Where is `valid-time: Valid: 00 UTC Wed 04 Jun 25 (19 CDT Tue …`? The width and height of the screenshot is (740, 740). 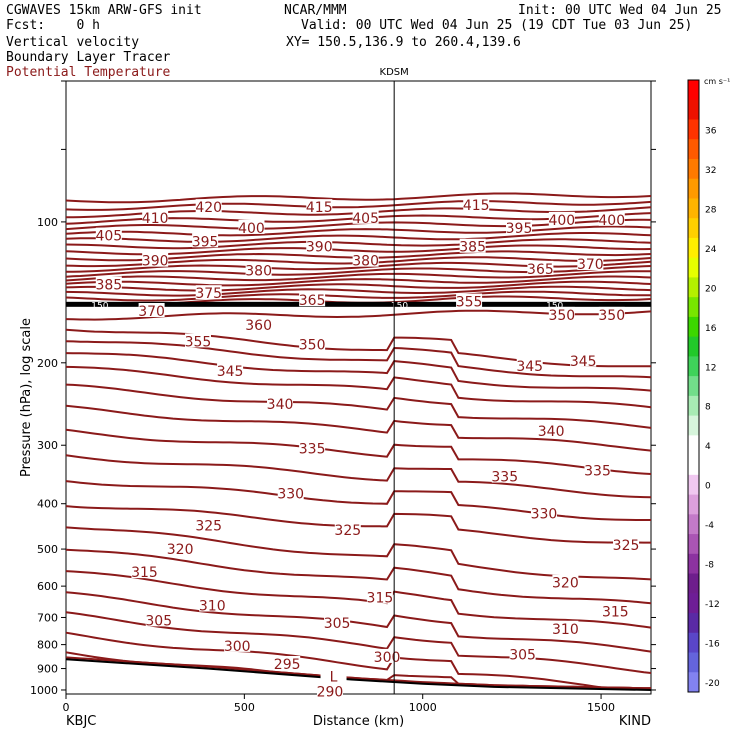 valid-time: Valid: 00 UTC Wed 04 Jun 25 (19 CDT Tue … is located at coordinates (497, 25).